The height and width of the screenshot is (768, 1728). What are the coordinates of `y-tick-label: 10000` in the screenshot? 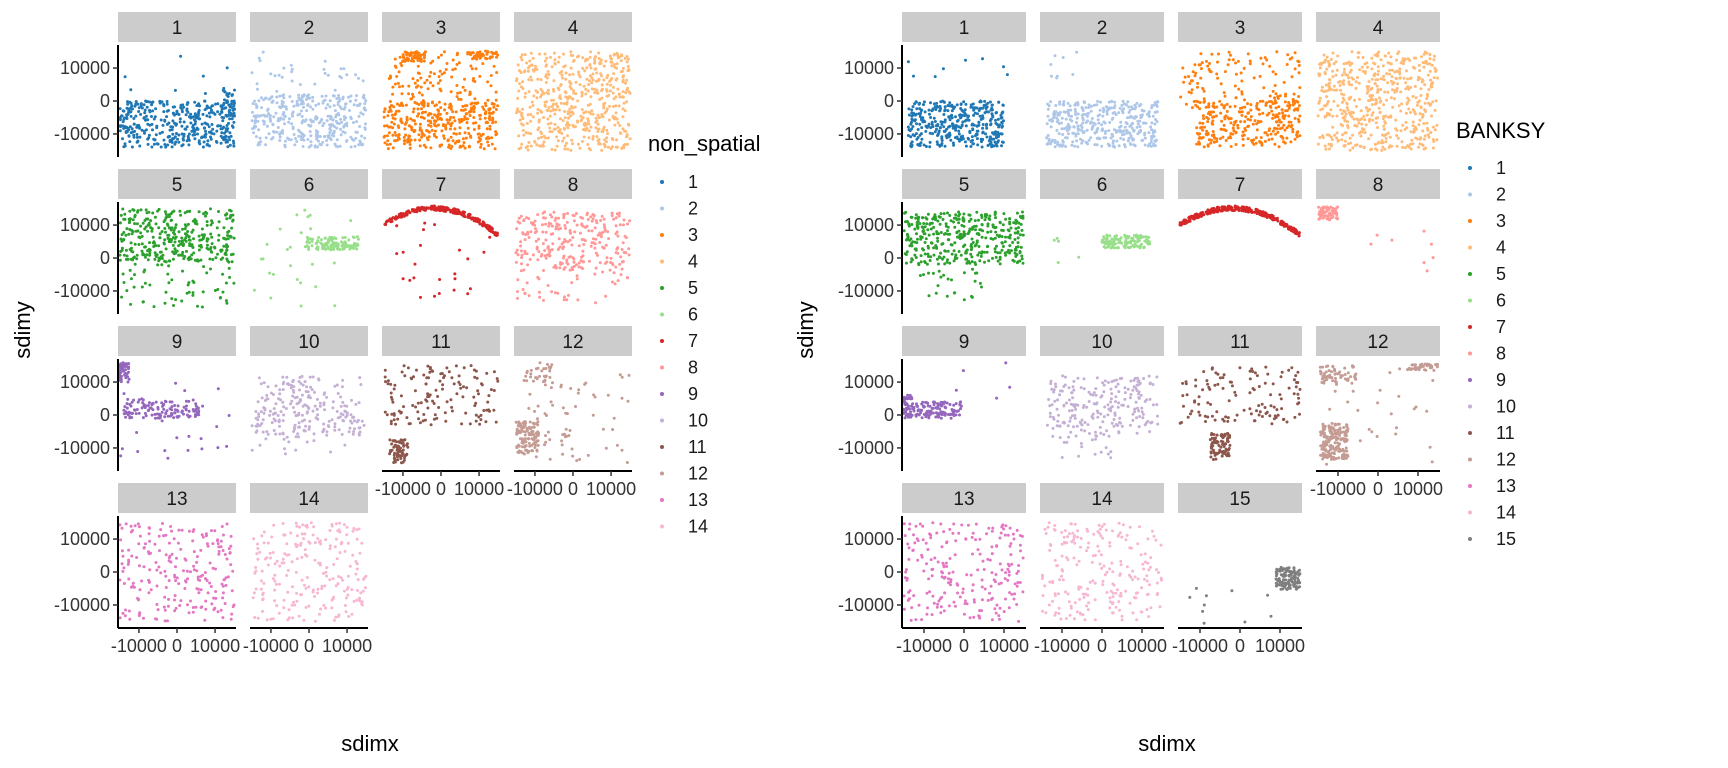 It's located at (85, 68).